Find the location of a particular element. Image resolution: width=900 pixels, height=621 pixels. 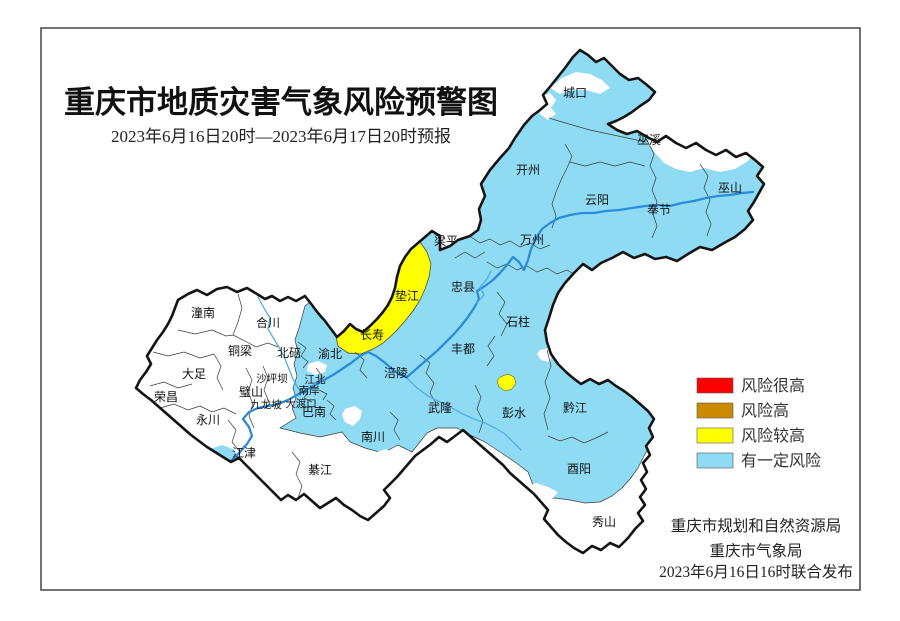

district-label-奉节: 奉节 is located at coordinates (659, 210).